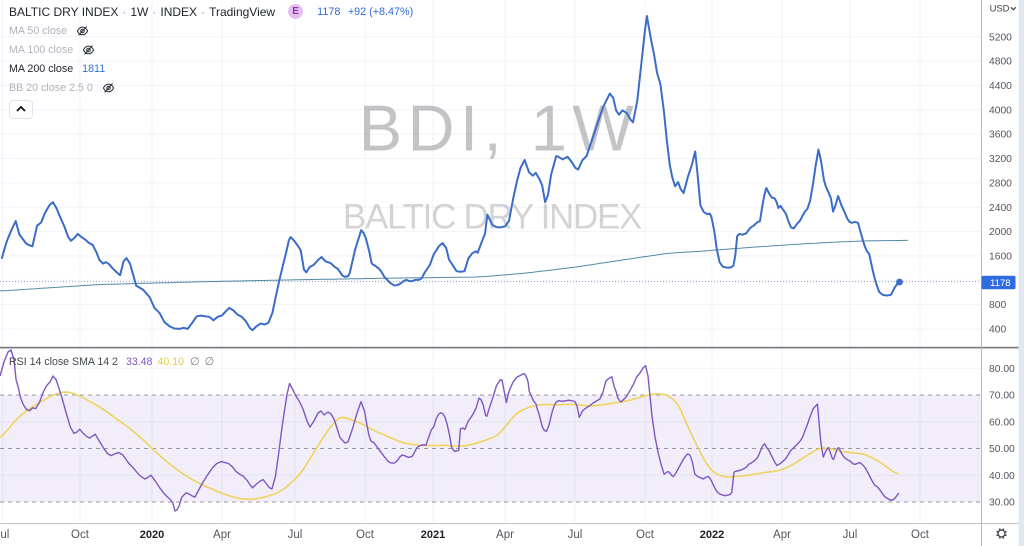 This screenshot has height=546, width=1024. Describe the element at coordinates (712, 535) in the screenshot. I see `svg-text: 2022` at that location.